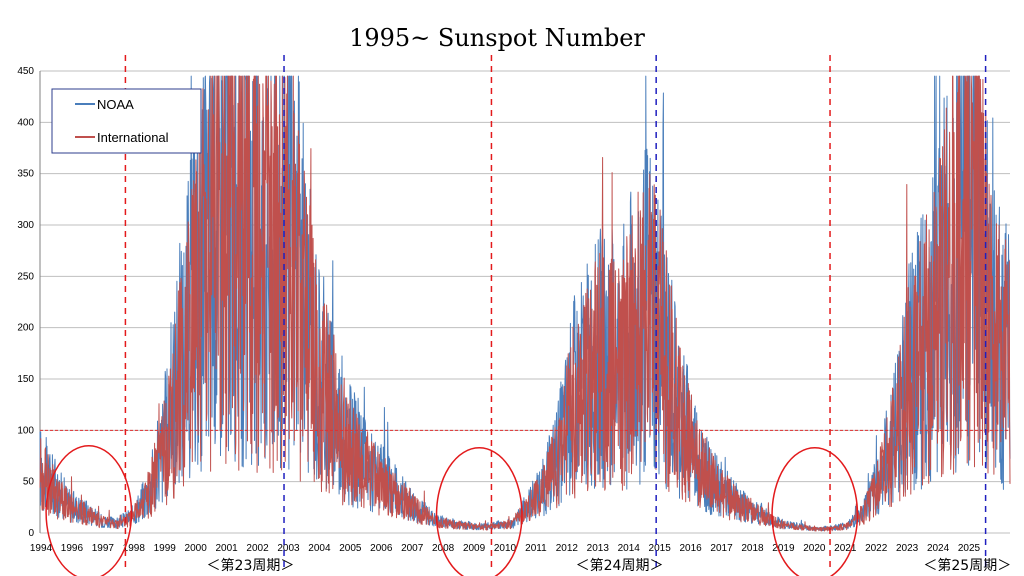 The width and height of the screenshot is (1024, 576). What do you see at coordinates (412, 548) in the screenshot?
I see `x-tick-label: 2007` at bounding box center [412, 548].